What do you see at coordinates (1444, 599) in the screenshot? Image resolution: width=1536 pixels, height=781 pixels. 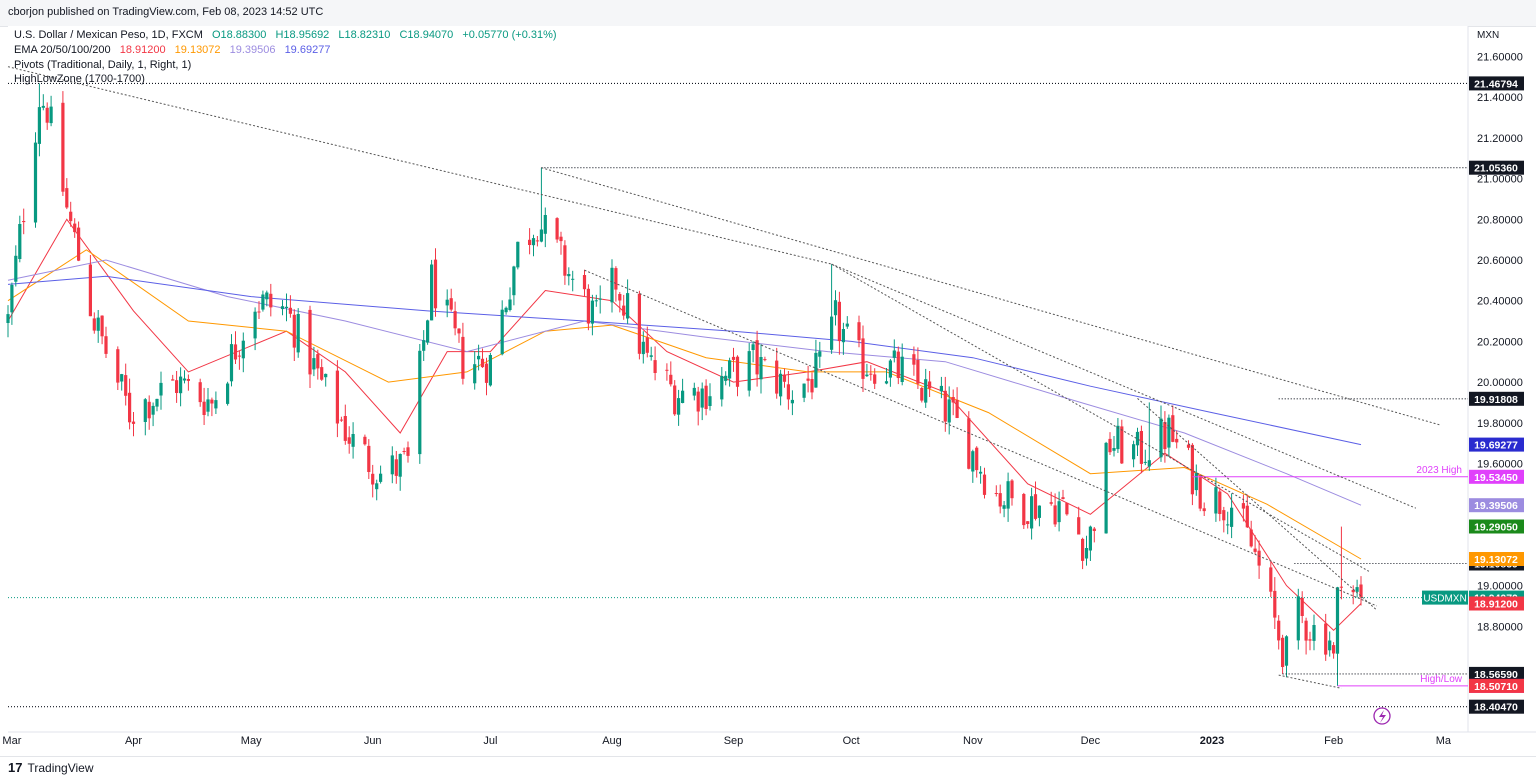 I see `symbol-tag-label: USDMXN` at bounding box center [1444, 599].